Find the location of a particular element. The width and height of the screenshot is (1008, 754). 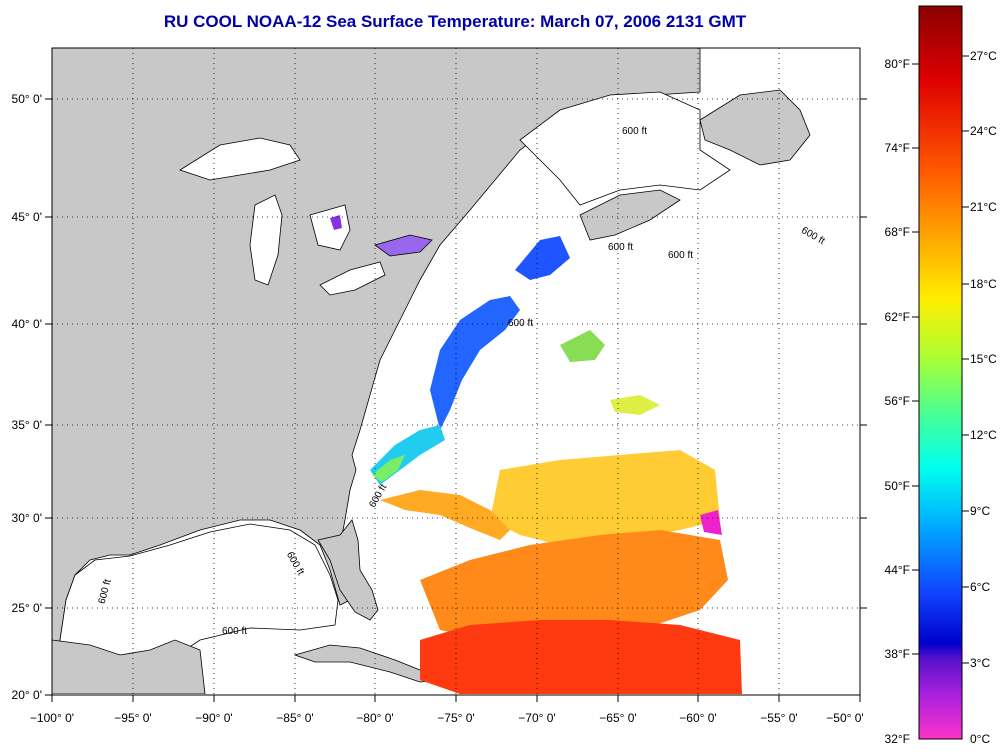

lon-tick-label: −100° 0' is located at coordinates (52, 718).